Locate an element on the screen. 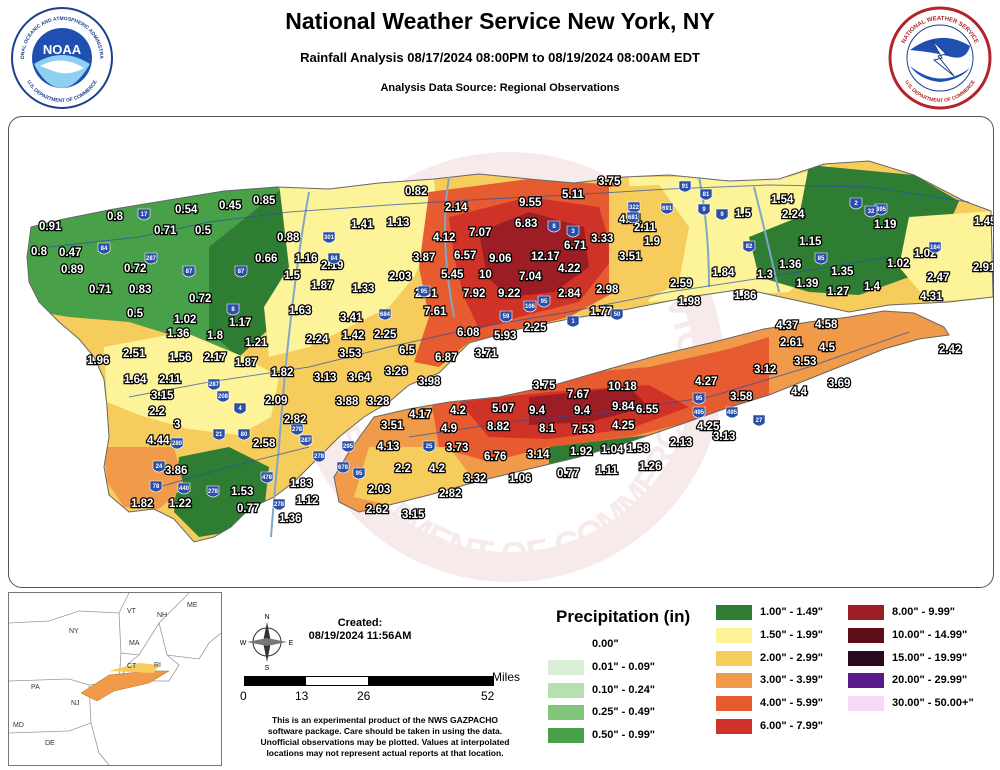  legend-label: 0.00" is located at coordinates (605, 644).